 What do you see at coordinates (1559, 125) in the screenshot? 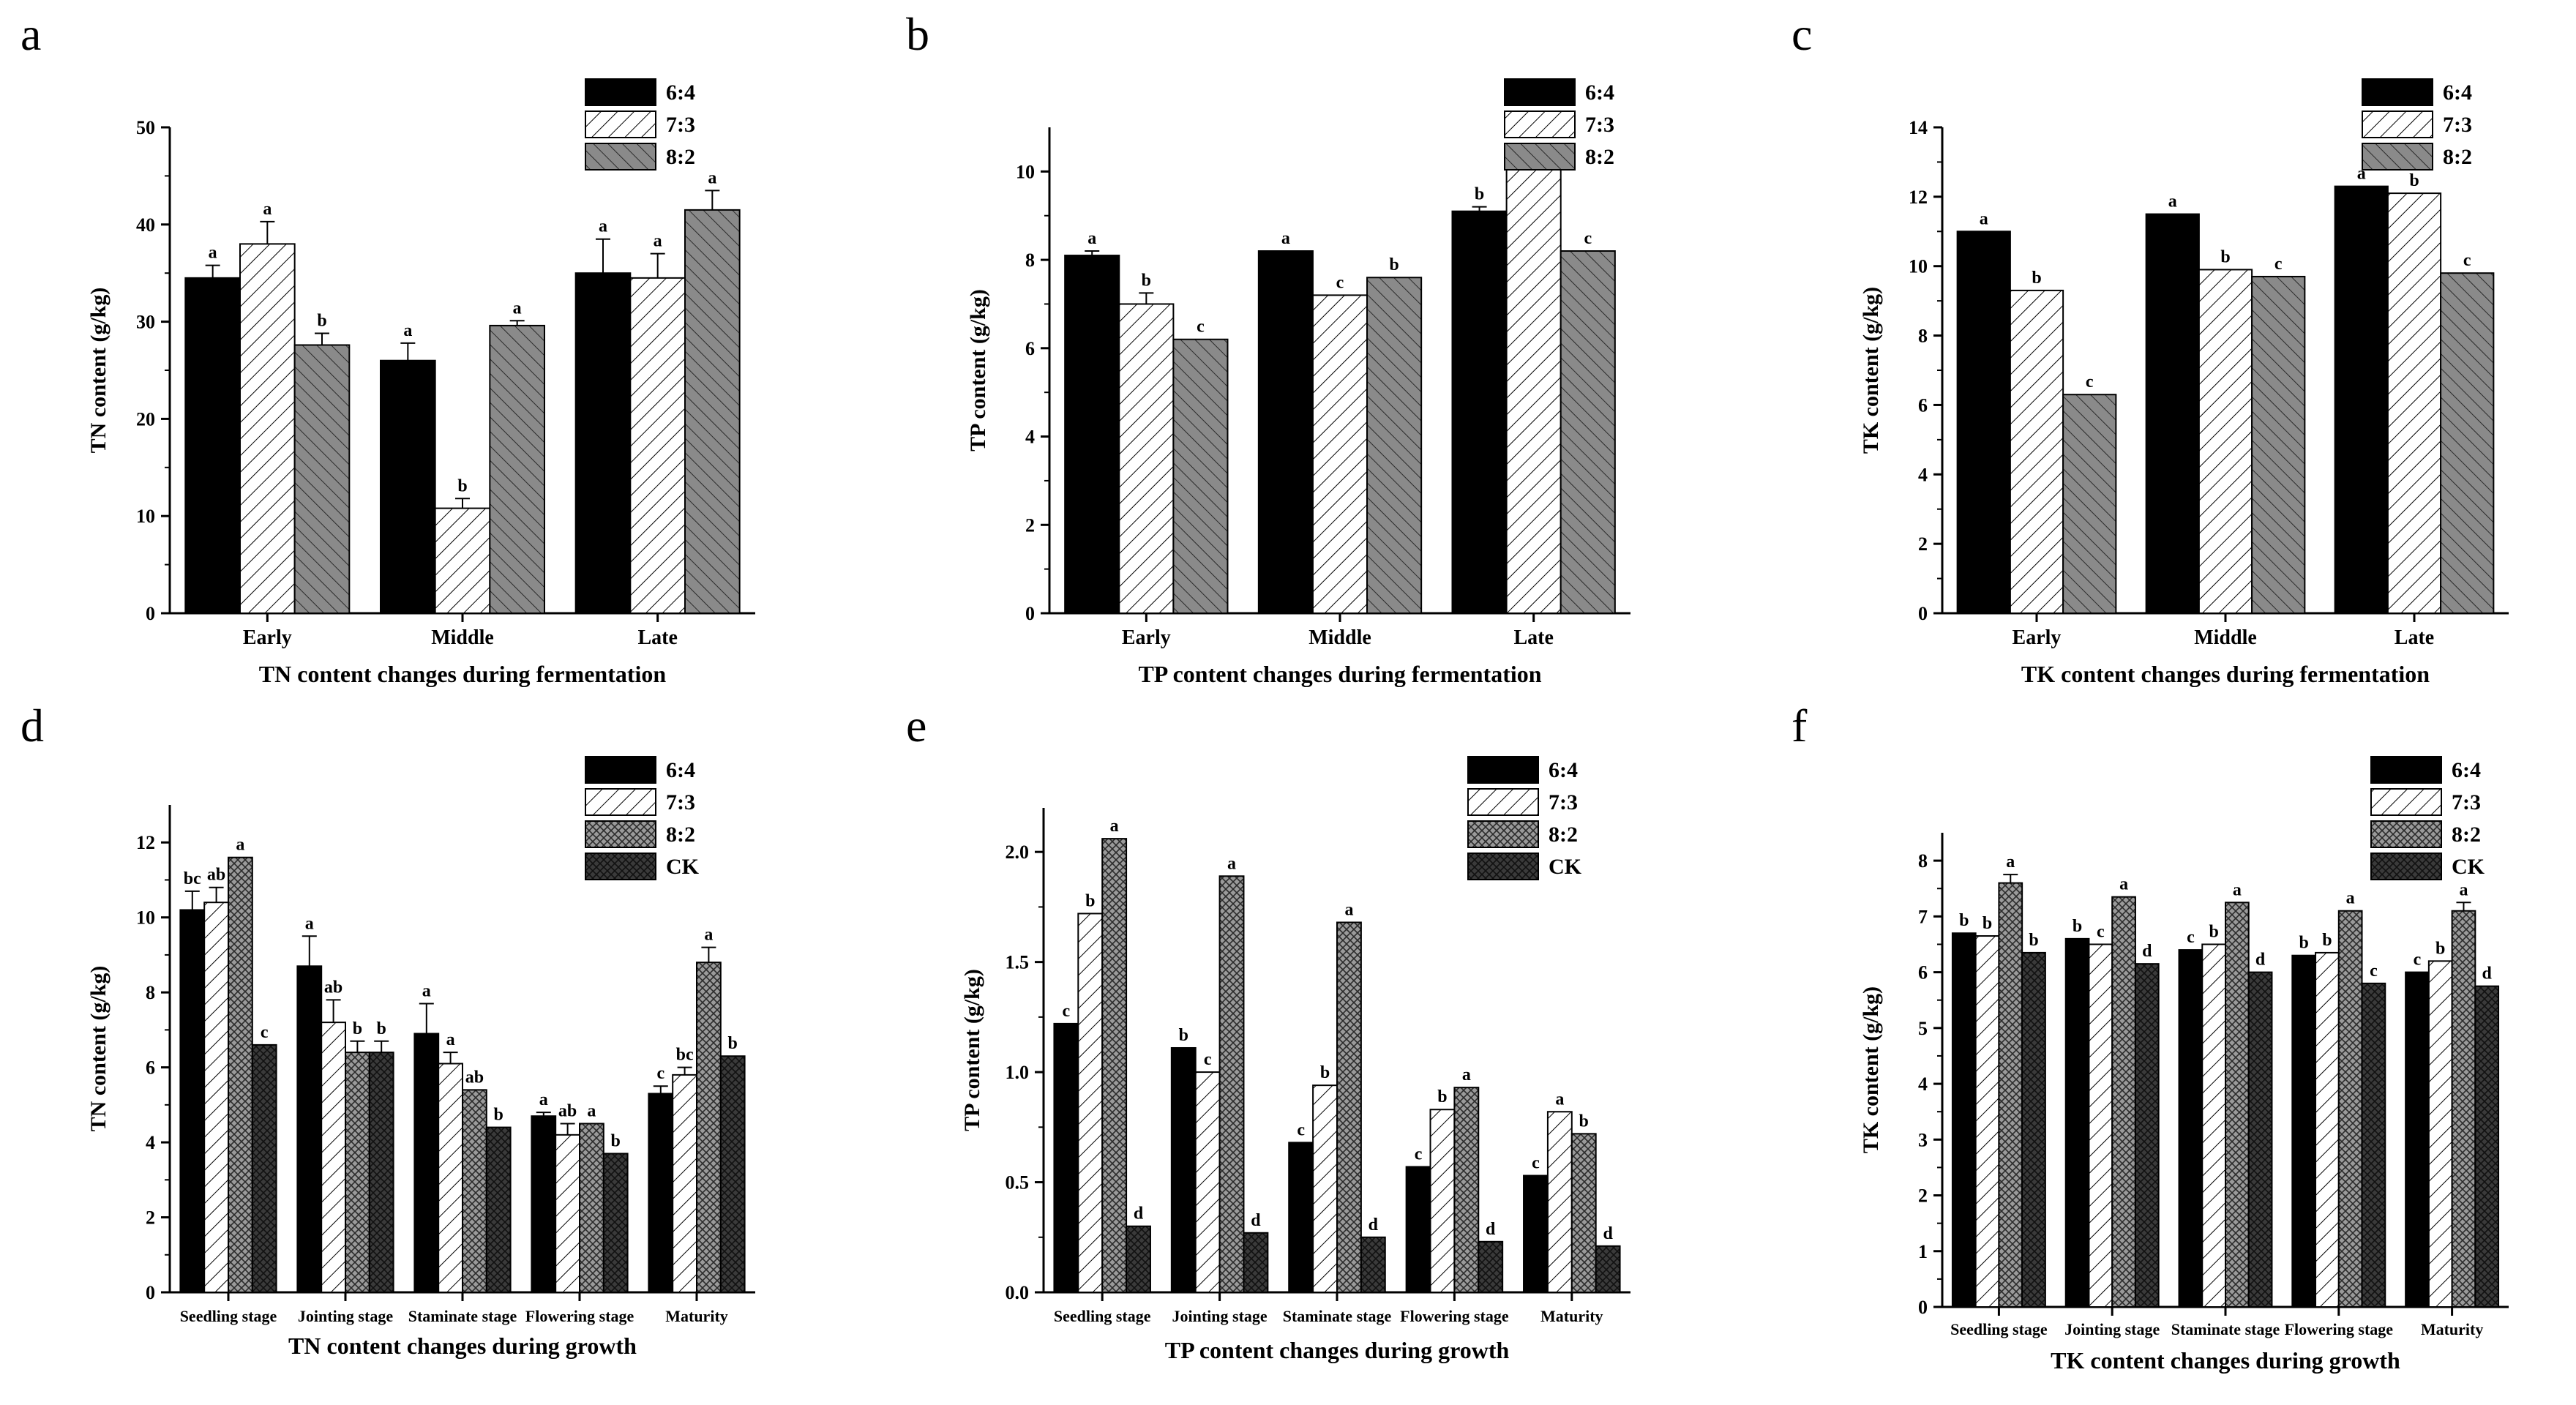
I see `legend: 6:4 7:3 8:2` at bounding box center [1559, 125].